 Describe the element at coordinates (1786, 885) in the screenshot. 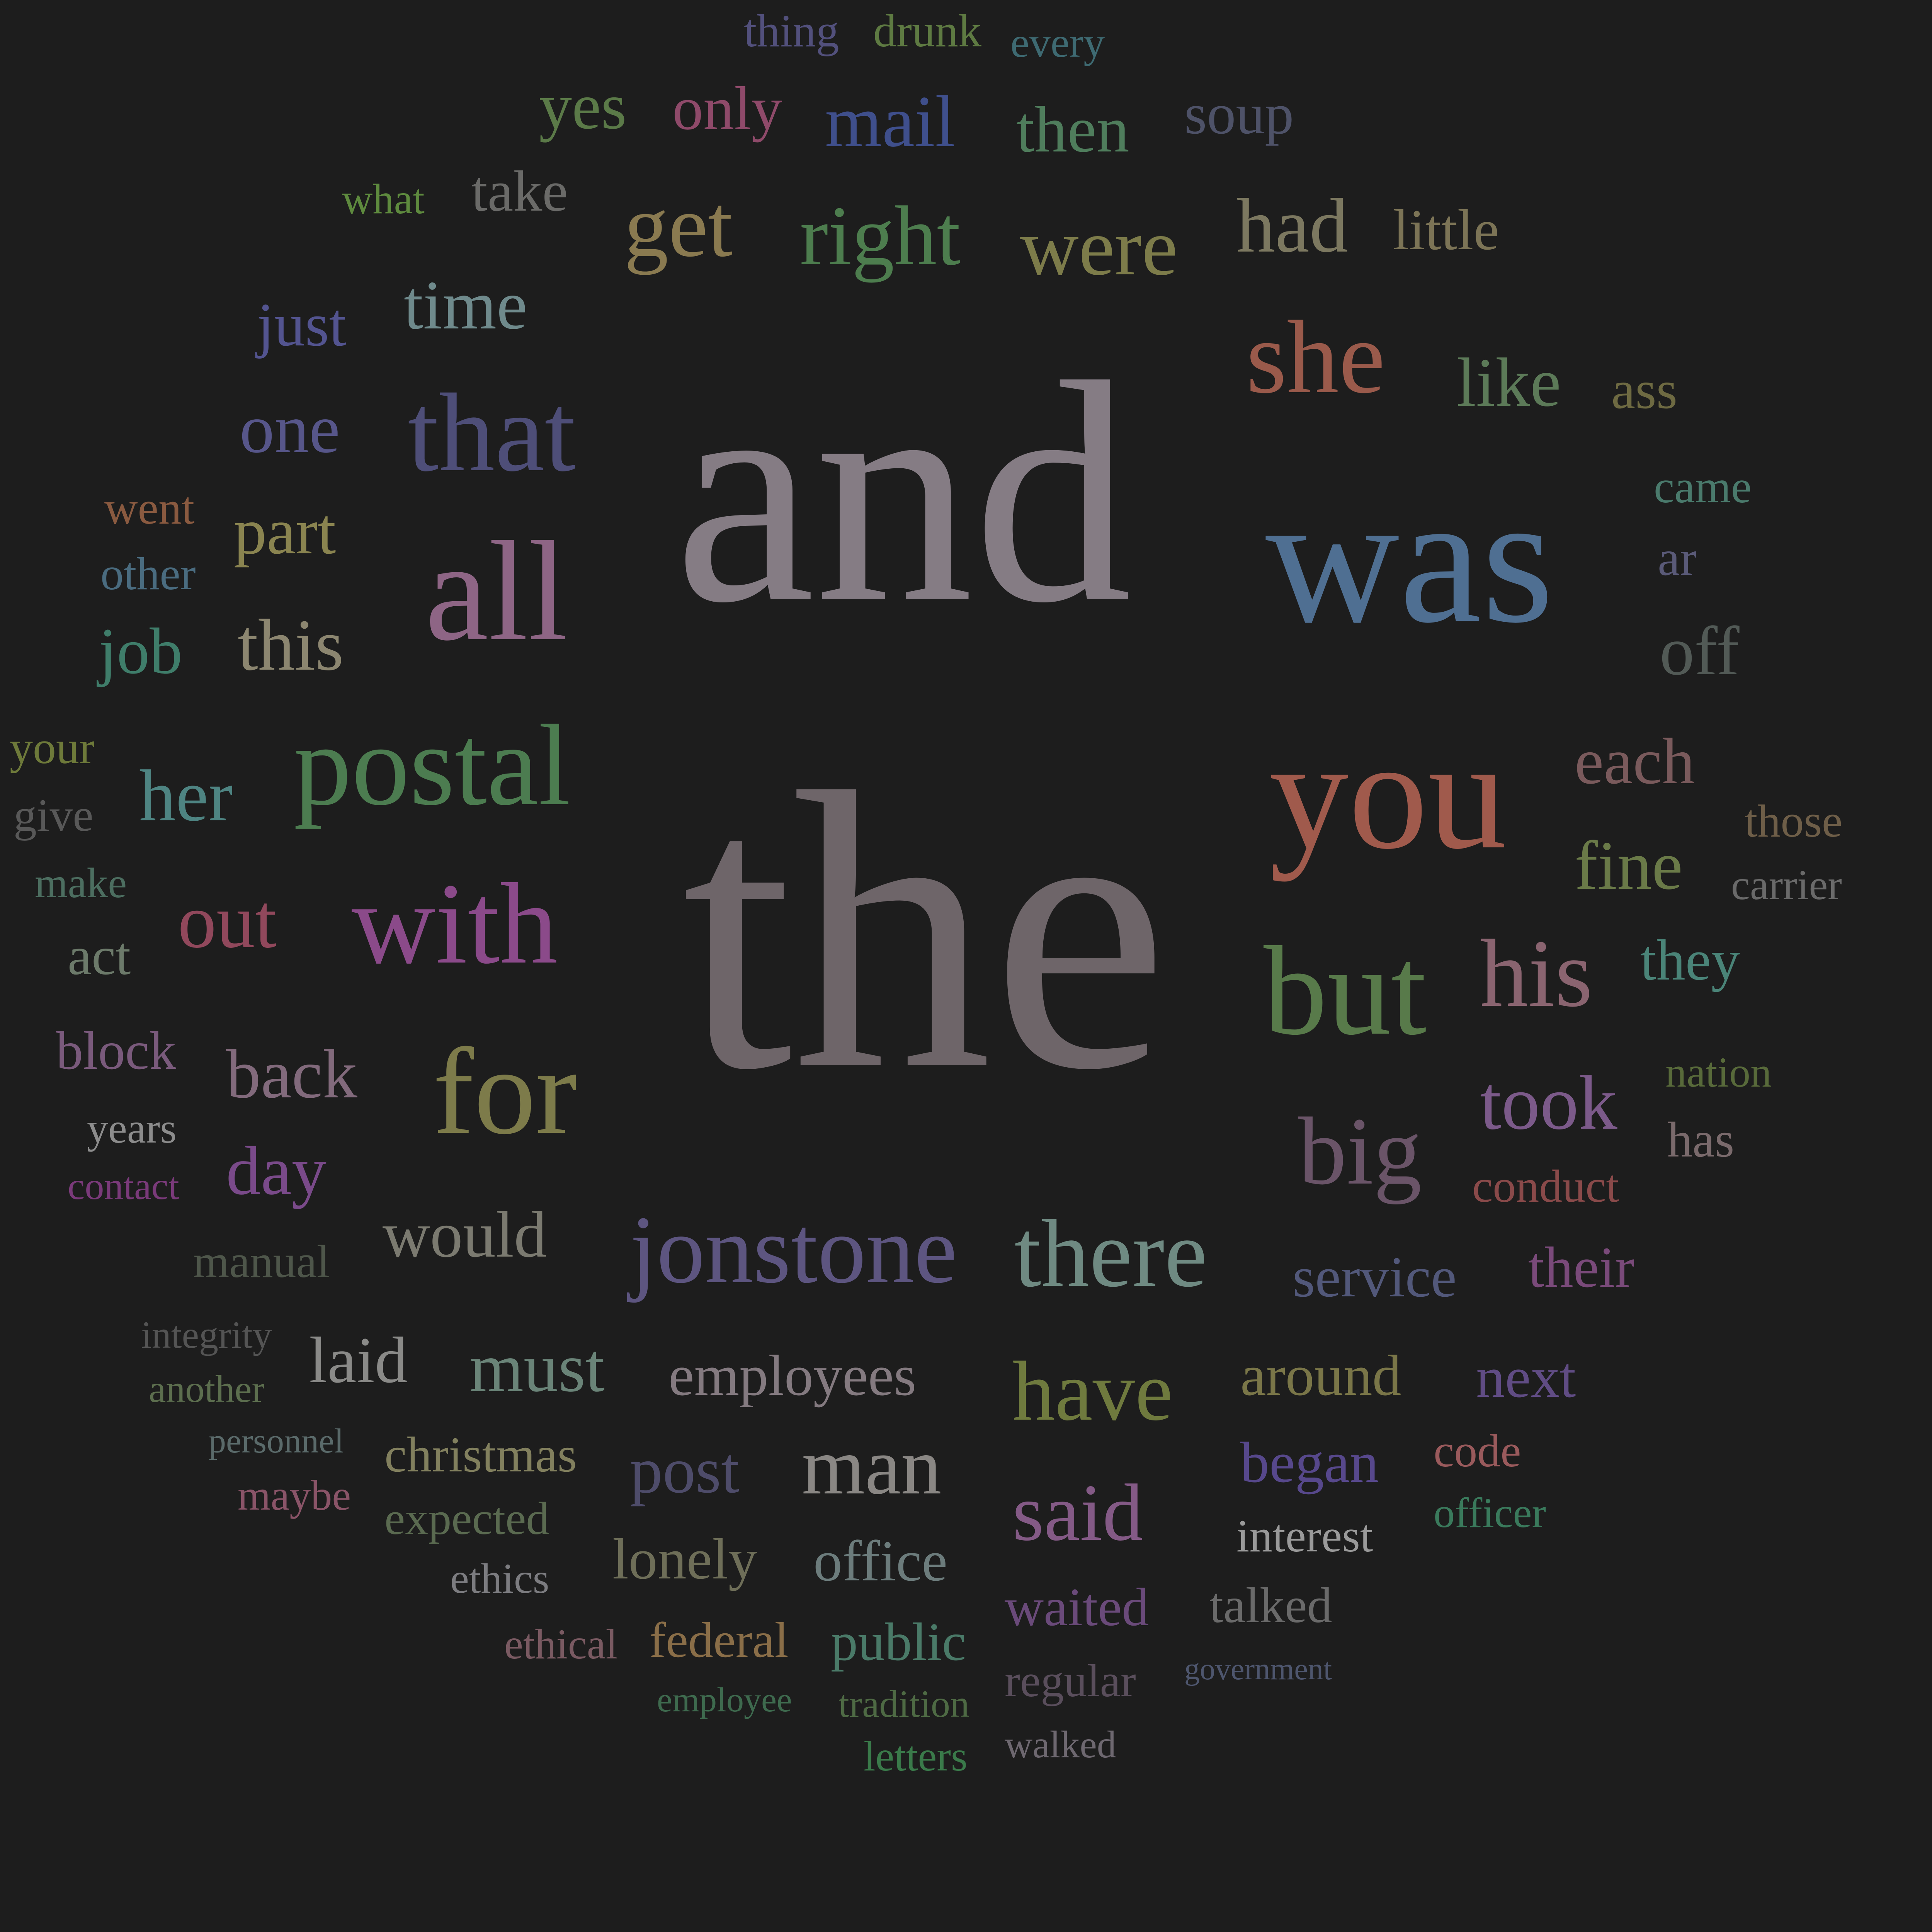

I see `word-carrier: carrier` at that location.